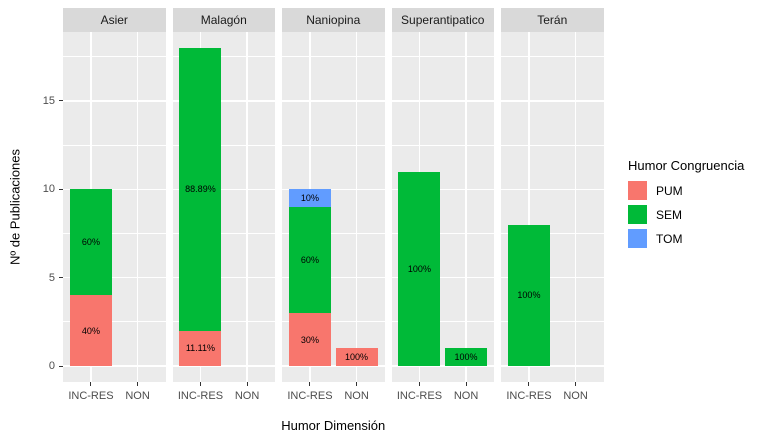 The height and width of the screenshot is (443, 774). I want to click on legend-entry: SEM, so click(686, 214).